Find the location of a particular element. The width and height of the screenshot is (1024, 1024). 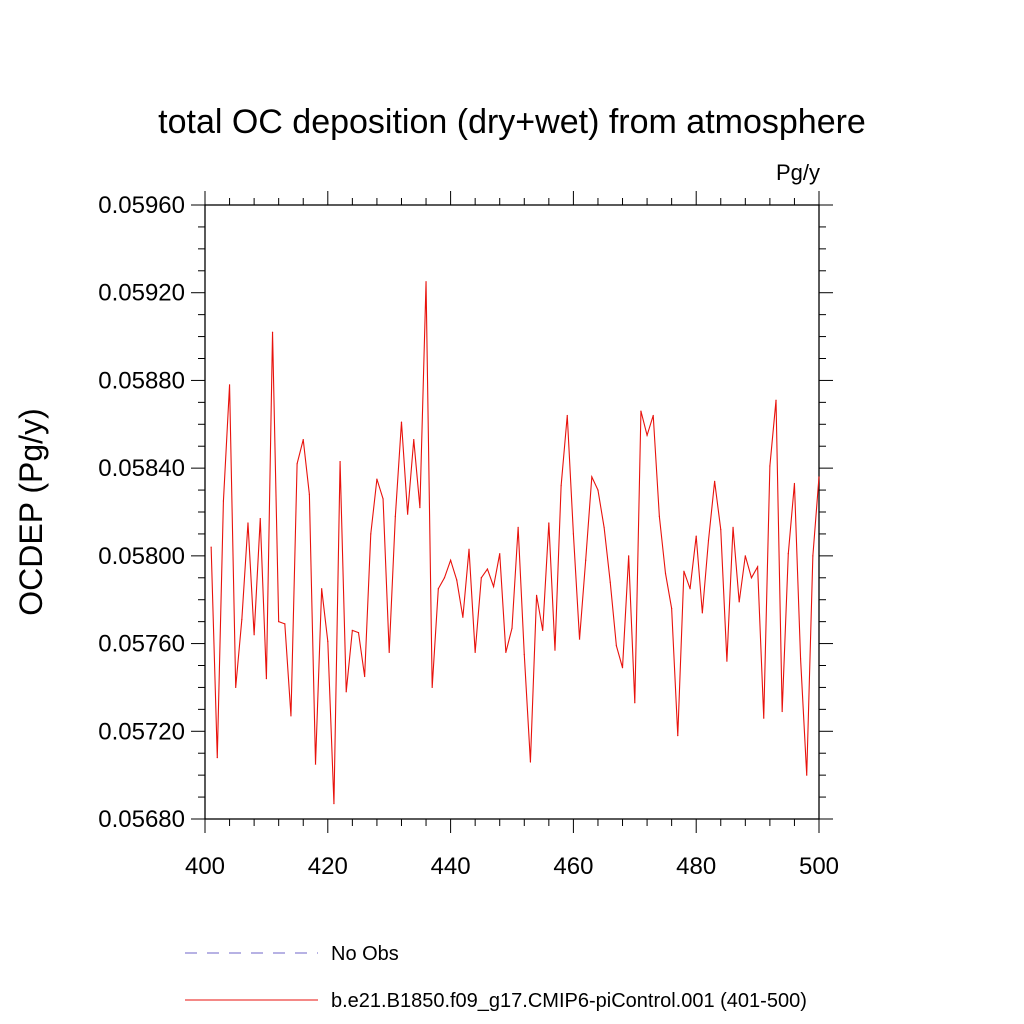

x-tick-label: 400 is located at coordinates (205, 866).